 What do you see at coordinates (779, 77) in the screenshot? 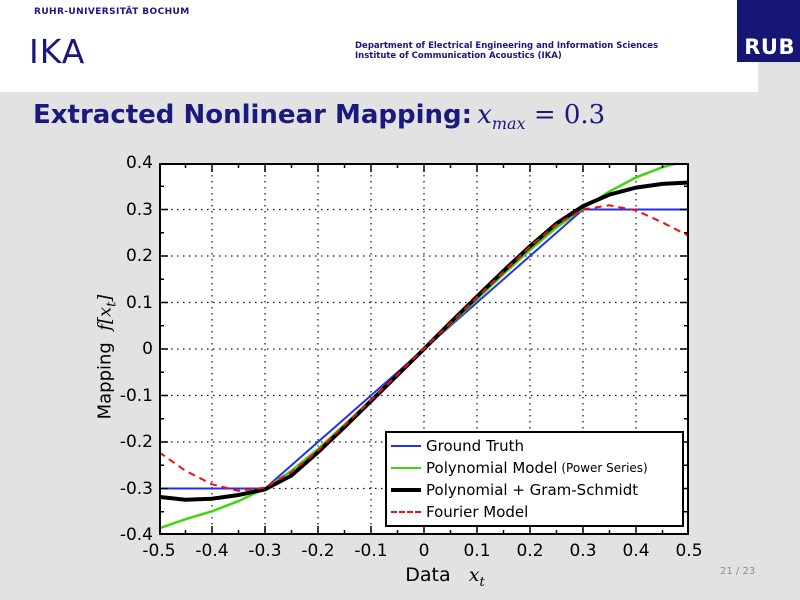
I see `gray-corner-decoration` at bounding box center [779, 77].